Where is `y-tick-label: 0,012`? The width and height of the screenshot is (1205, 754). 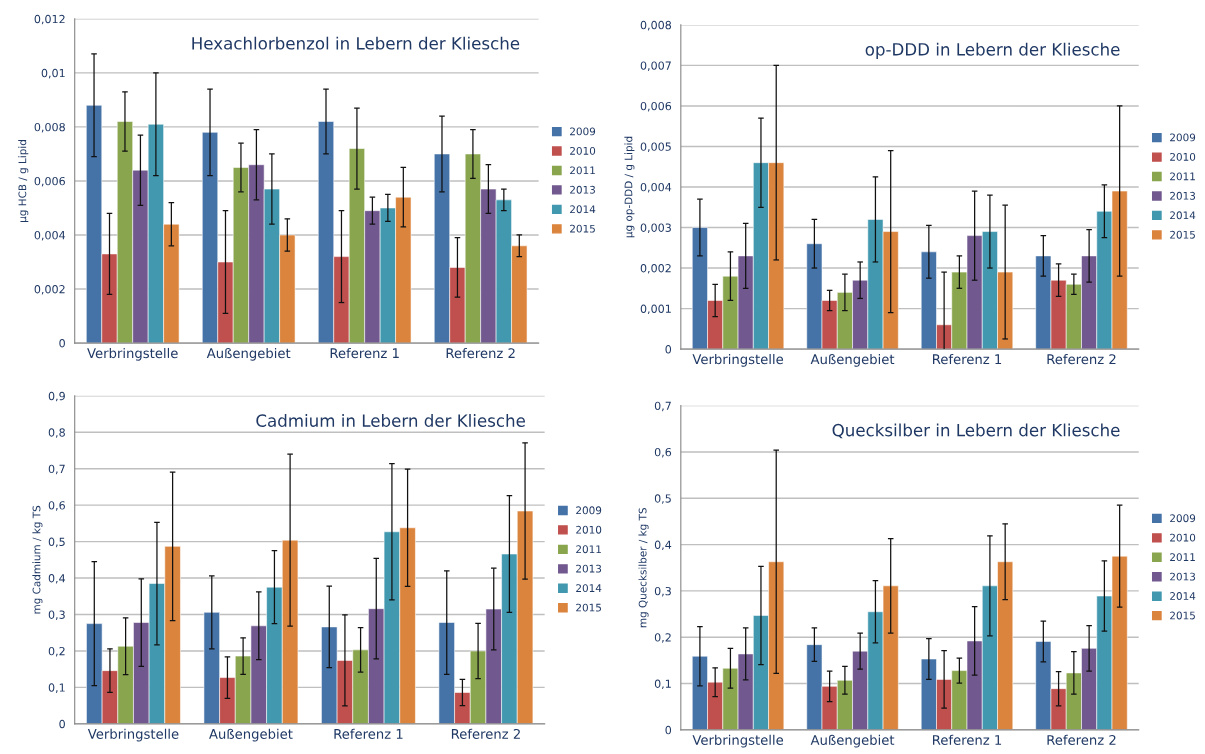
y-tick-label: 0,012 is located at coordinates (49, 19).